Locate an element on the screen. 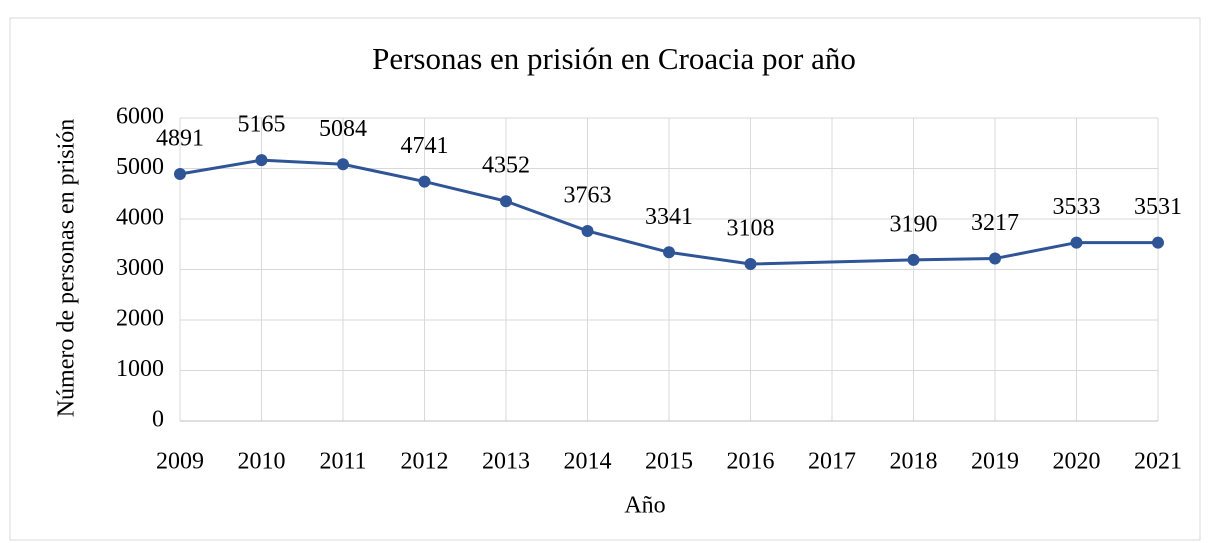 The image size is (1210, 543). x-tick-label: 2019 is located at coordinates (995, 462).